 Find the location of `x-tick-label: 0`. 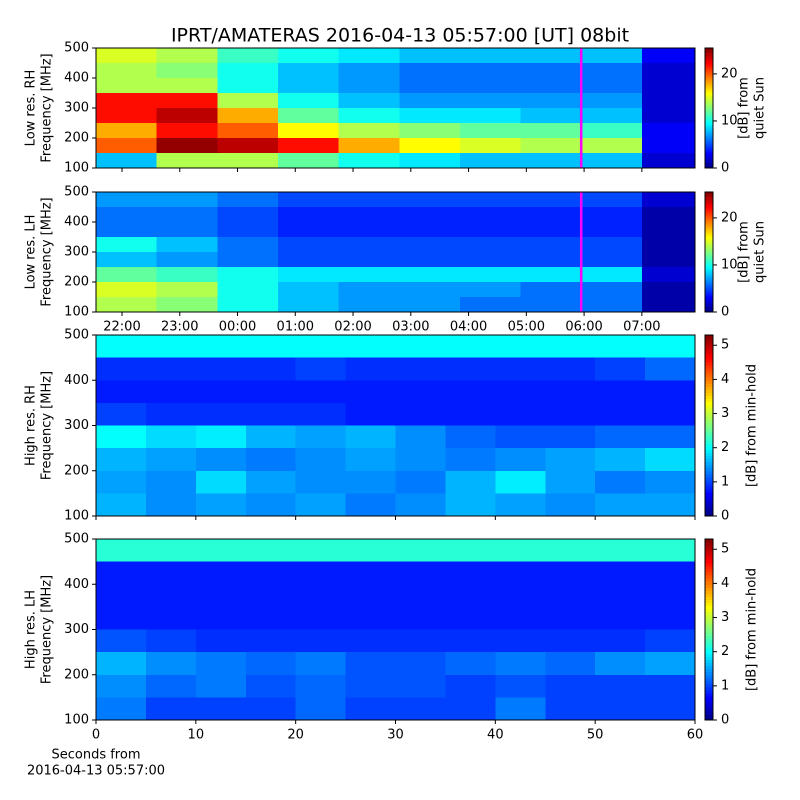

x-tick-label: 0 is located at coordinates (96, 735).